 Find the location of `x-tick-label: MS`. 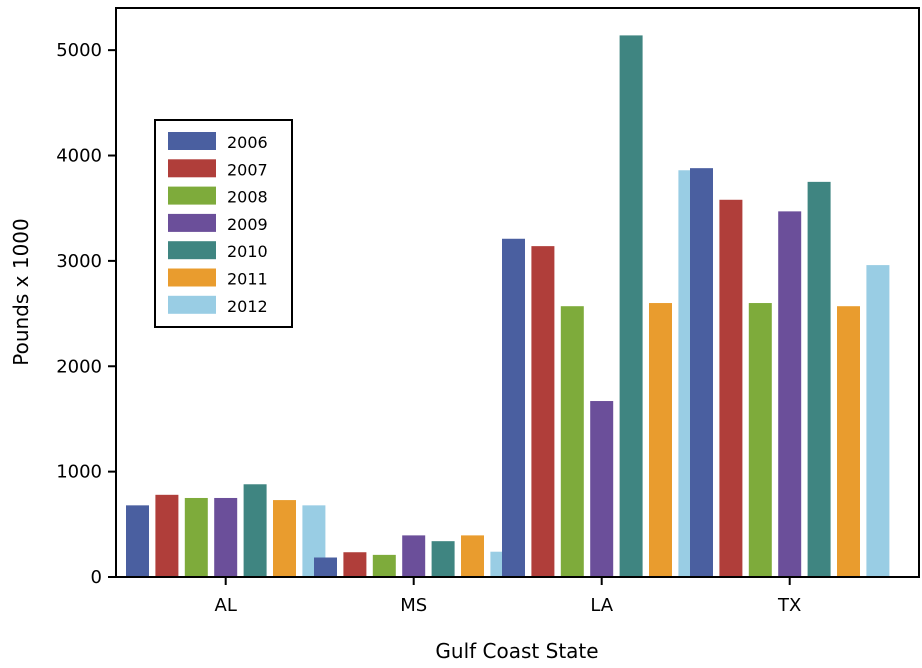

x-tick-label: MS is located at coordinates (413, 605).